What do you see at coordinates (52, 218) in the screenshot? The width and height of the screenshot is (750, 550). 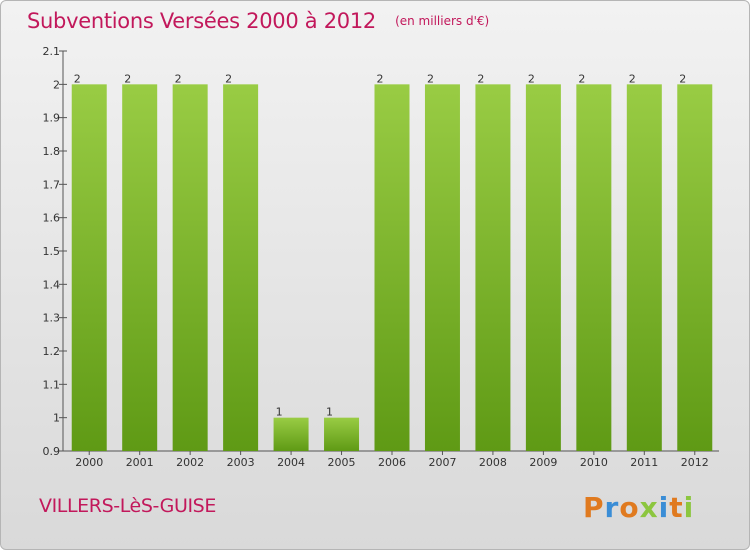 I see `y-tick-label: 1.6` at bounding box center [52, 218].